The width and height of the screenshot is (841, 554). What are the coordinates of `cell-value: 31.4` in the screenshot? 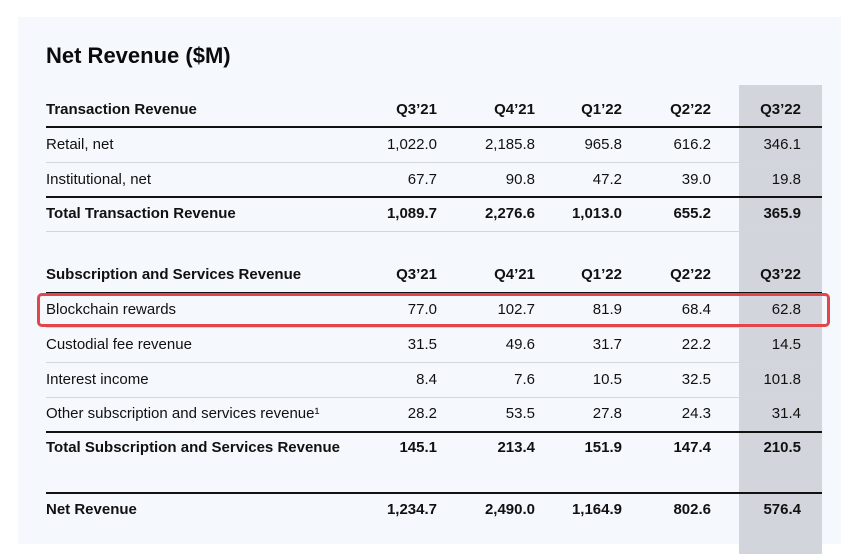 It's located at (786, 413).